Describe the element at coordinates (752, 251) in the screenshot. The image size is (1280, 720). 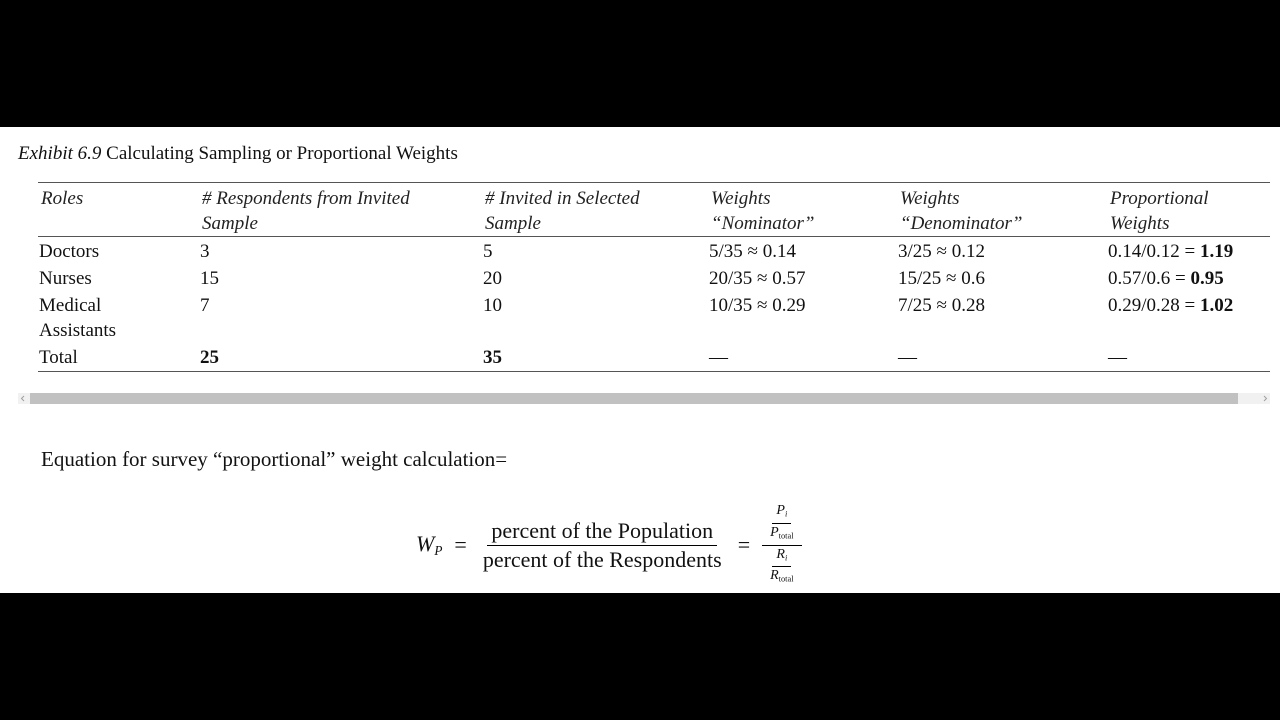
I see `cell: 5/35 ≈ 0.14` at that location.